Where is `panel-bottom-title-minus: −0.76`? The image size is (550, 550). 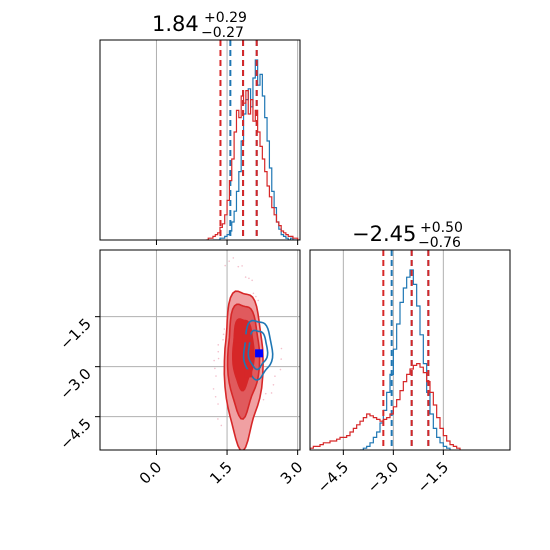 panel-bottom-title-minus: −0.76 is located at coordinates (439, 243).